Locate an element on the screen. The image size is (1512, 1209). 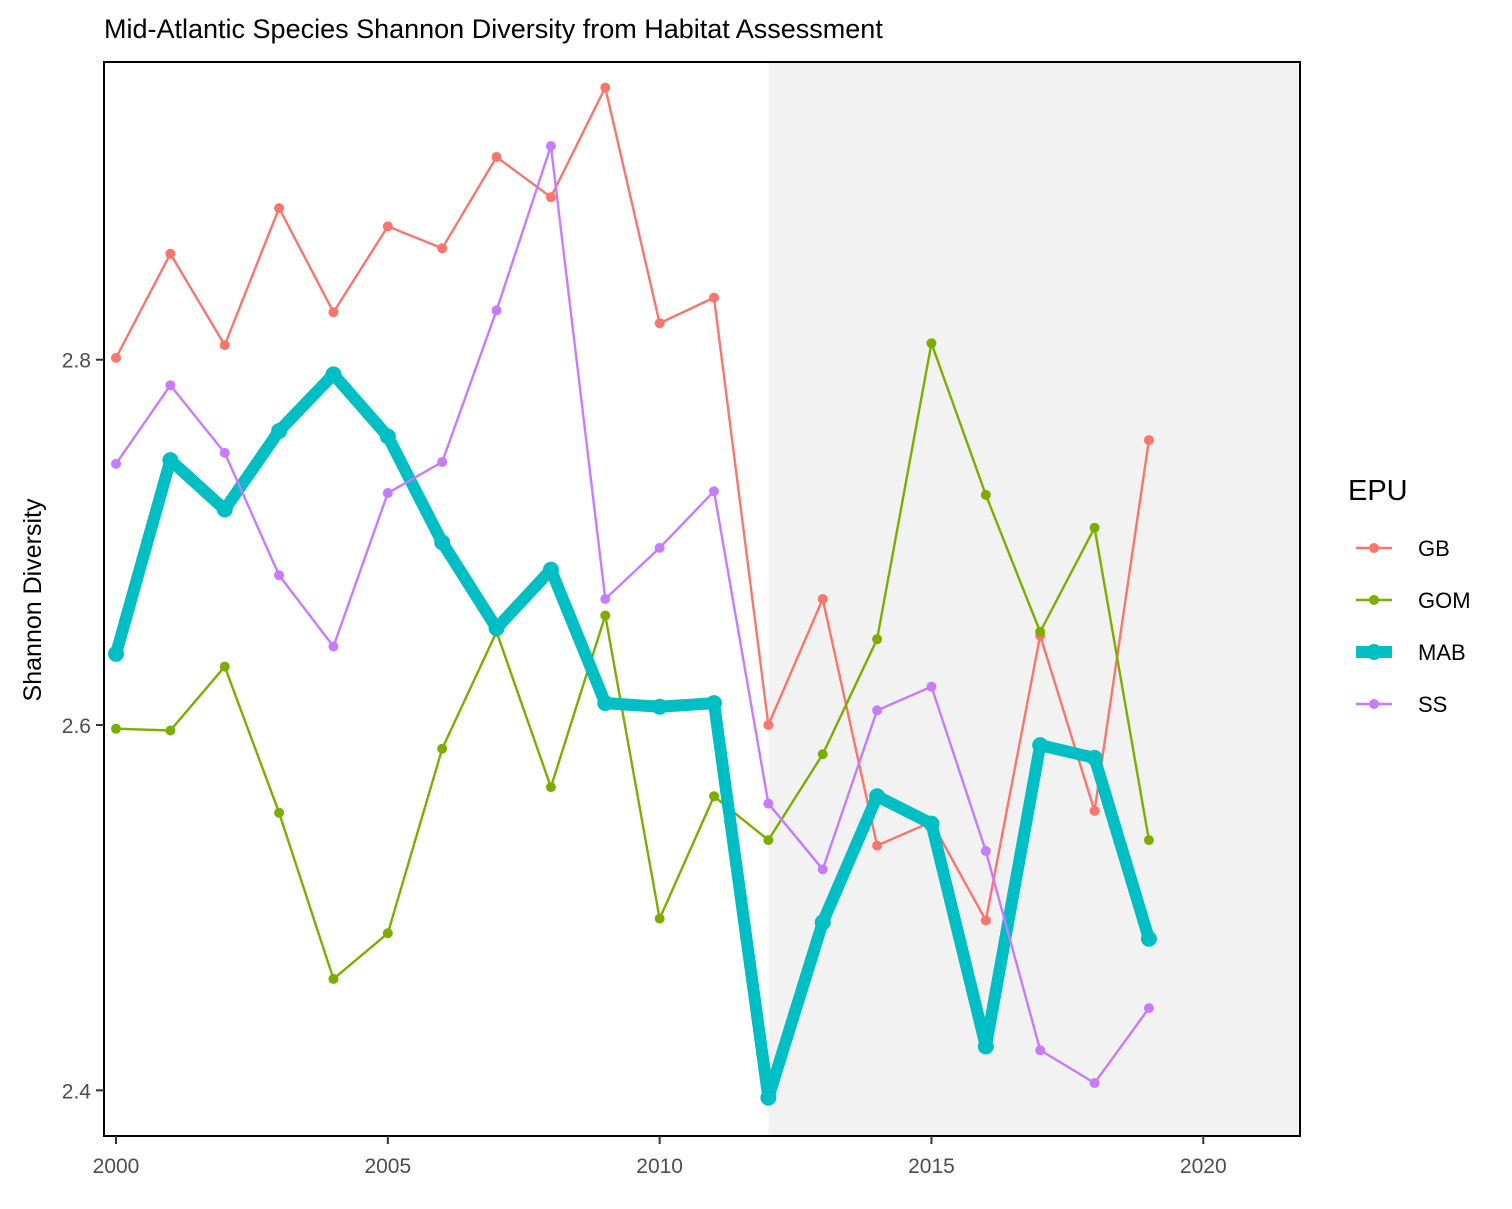
legend-label: SS is located at coordinates (1432, 704).